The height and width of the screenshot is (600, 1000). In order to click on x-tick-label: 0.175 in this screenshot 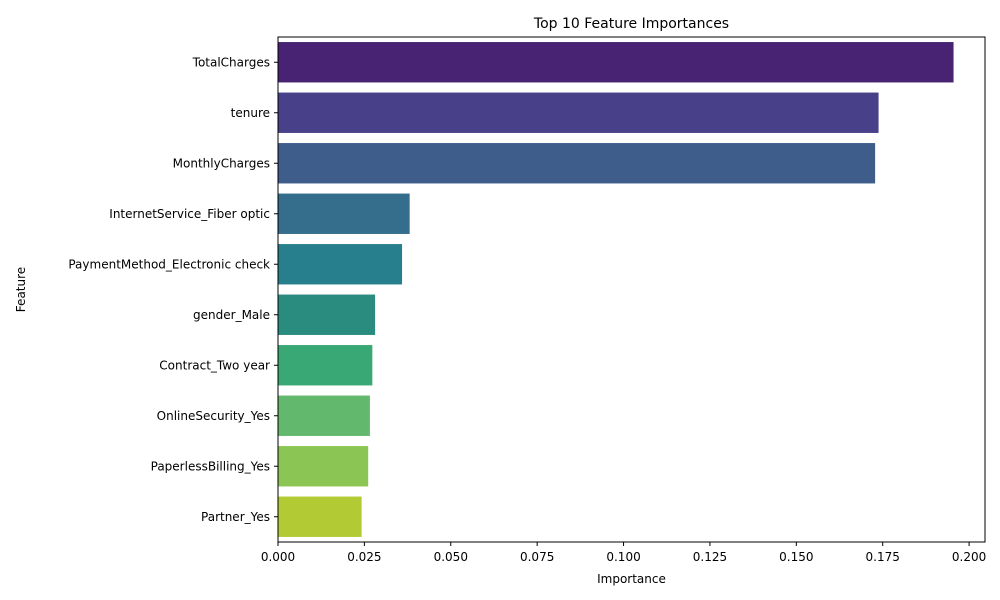, I will do `click(883, 557)`.